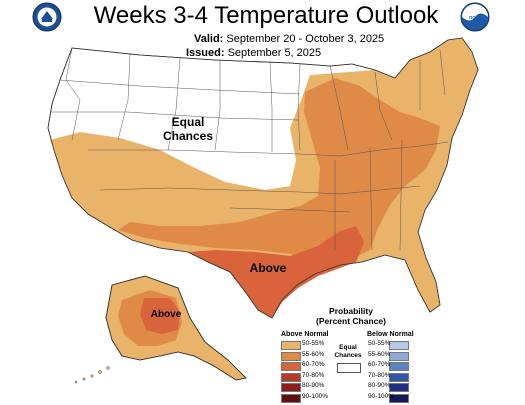 The height and width of the screenshot is (405, 525). I want to click on legend-below-label-4: 80-90%, so click(379, 385).